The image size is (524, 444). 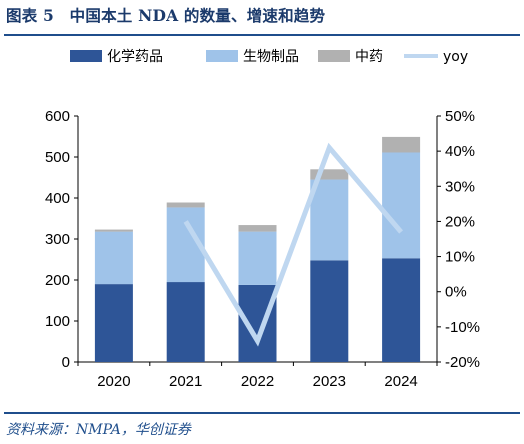 What do you see at coordinates (460, 116) in the screenshot?
I see `y2-tick-label: 50%` at bounding box center [460, 116].